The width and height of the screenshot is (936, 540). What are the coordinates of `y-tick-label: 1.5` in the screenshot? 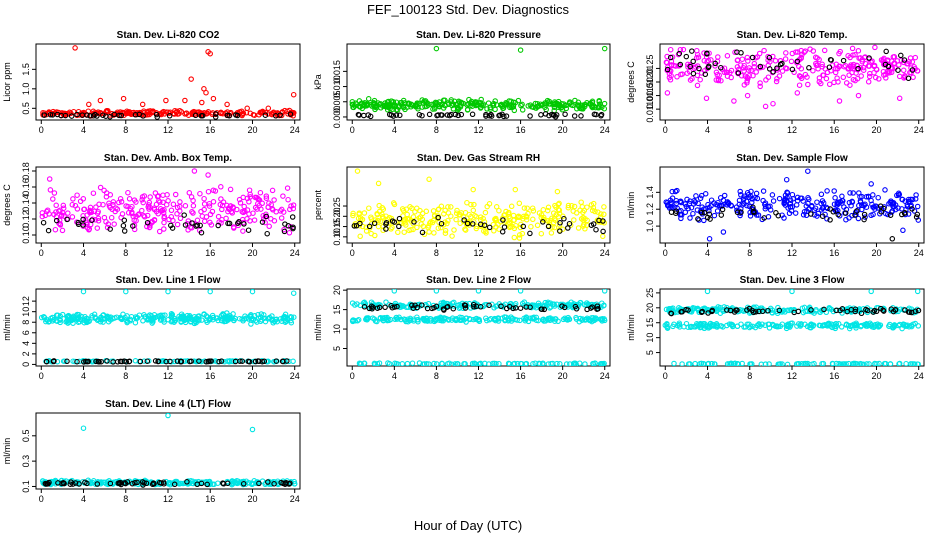 It's located at (26, 69).